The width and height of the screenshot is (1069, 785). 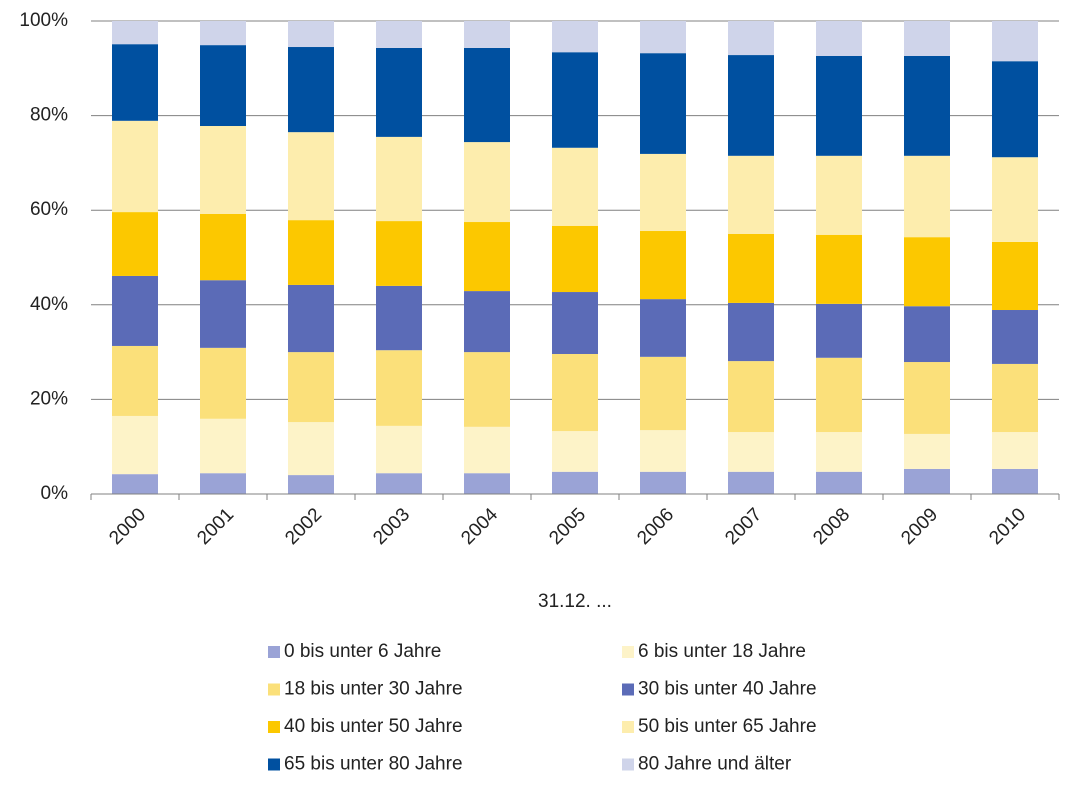 I want to click on legend-label: 50 bis unter 65 Jahre, so click(x=727, y=726).